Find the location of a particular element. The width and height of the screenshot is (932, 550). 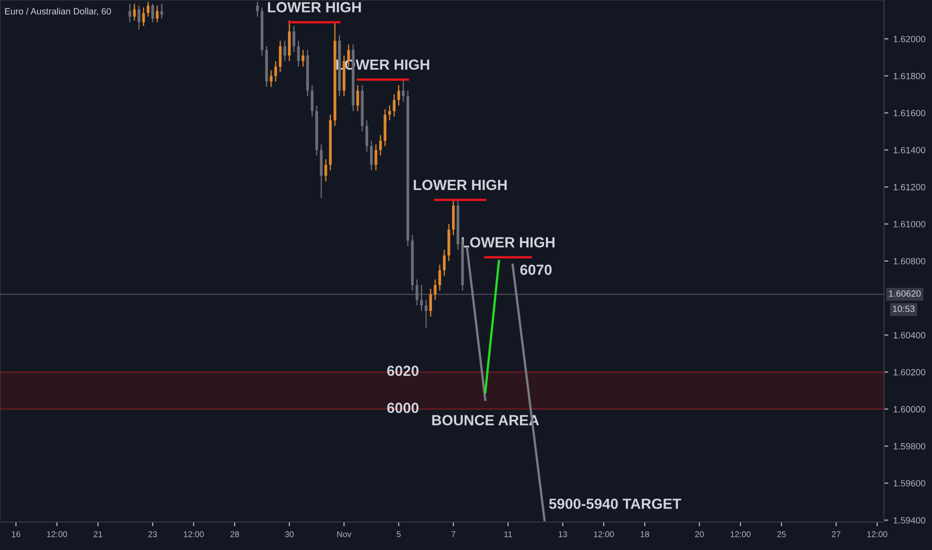

y-tick-label: 1.60800 is located at coordinates (910, 261).